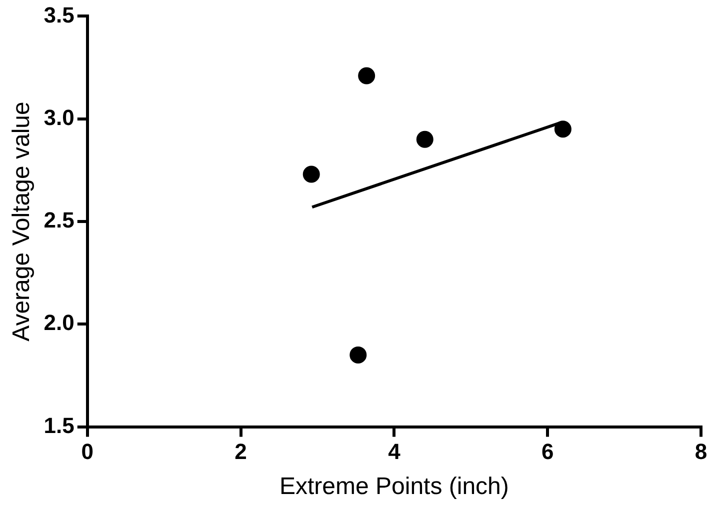 This screenshot has width=711, height=510. I want to click on y-tick-label: 2.5, so click(59, 220).